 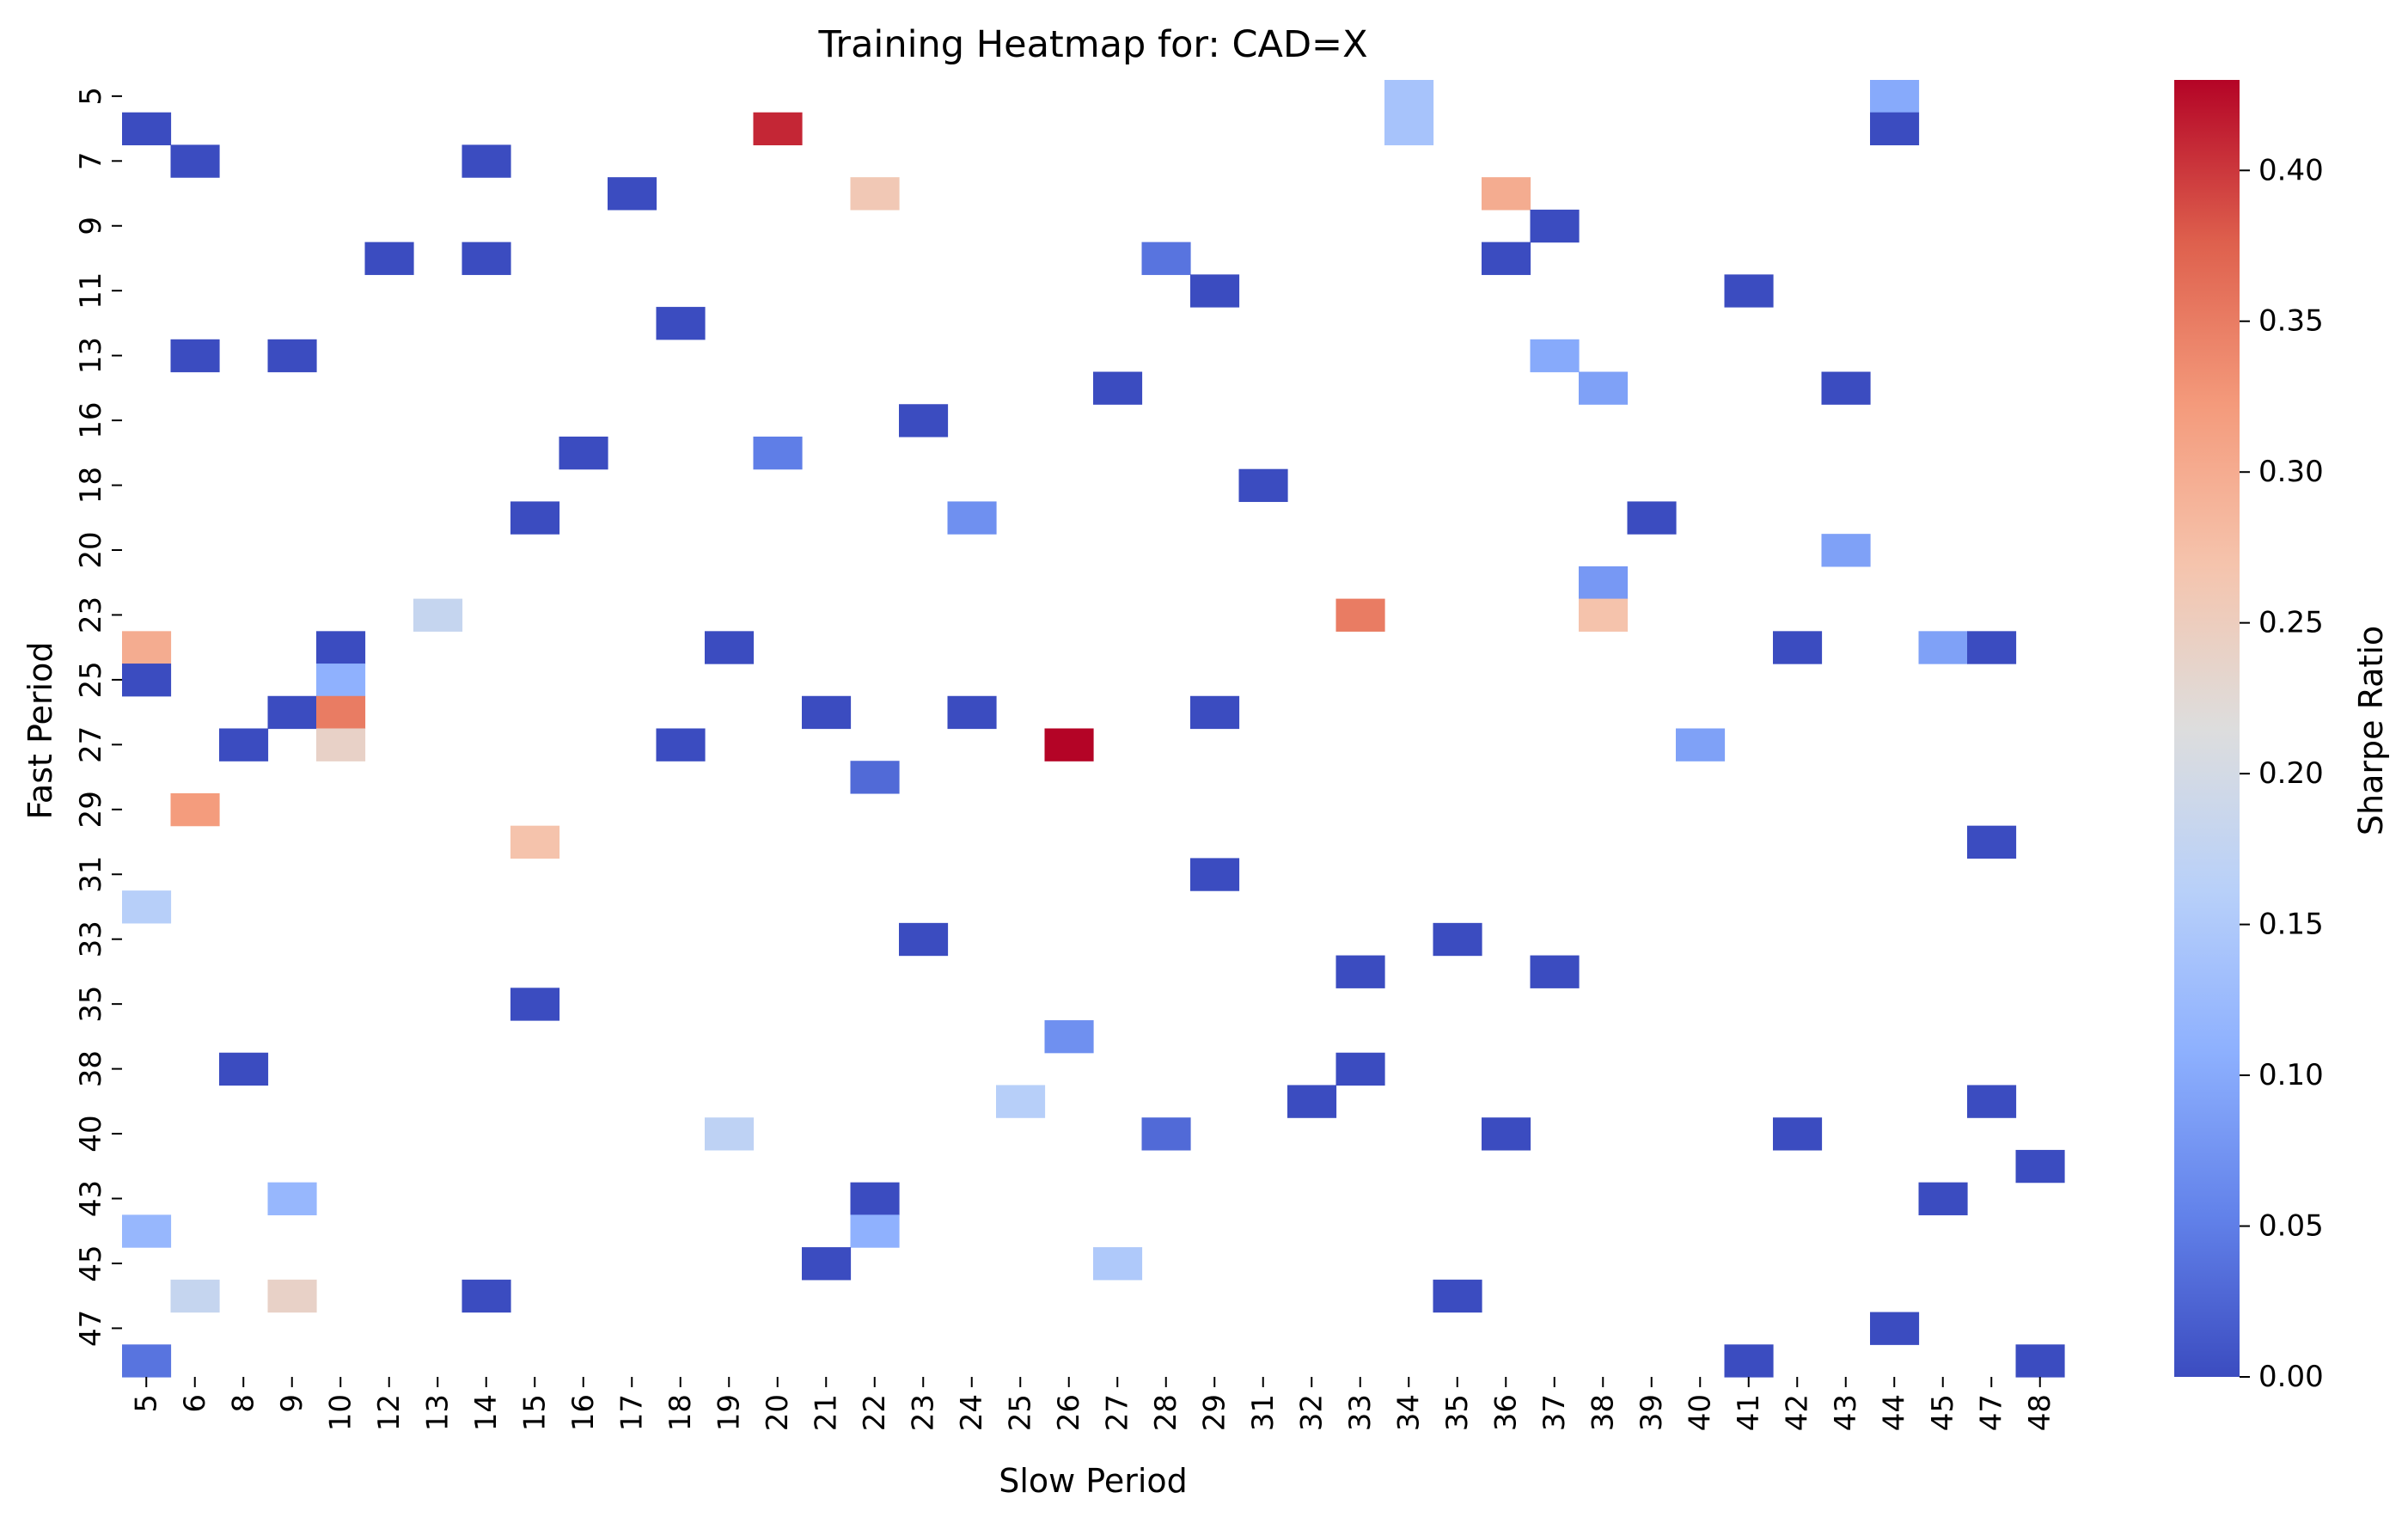 I want to click on x-tick-label: 41, so click(x=1749, y=1413).